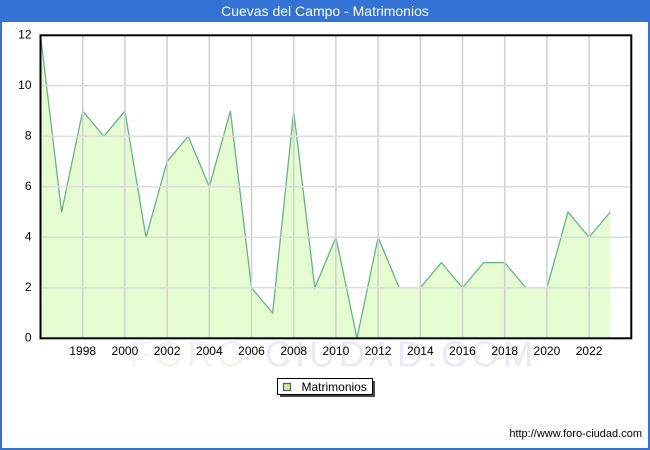 This screenshot has width=650, height=450. Describe the element at coordinates (28, 338) in the screenshot. I see `svg-text: 0` at that location.